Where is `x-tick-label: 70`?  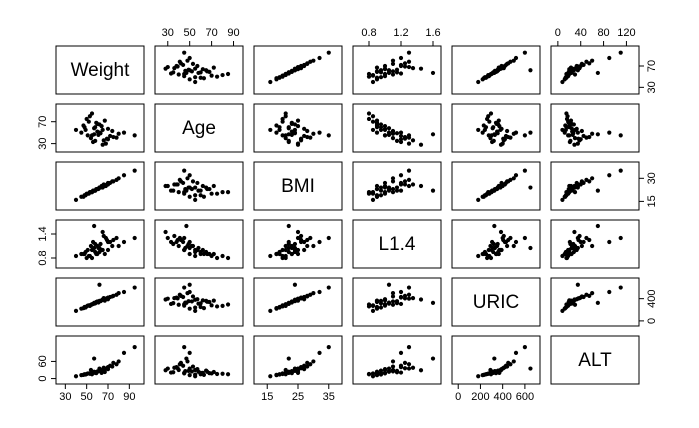
x-tick-label: 70 is located at coordinates (108, 397).